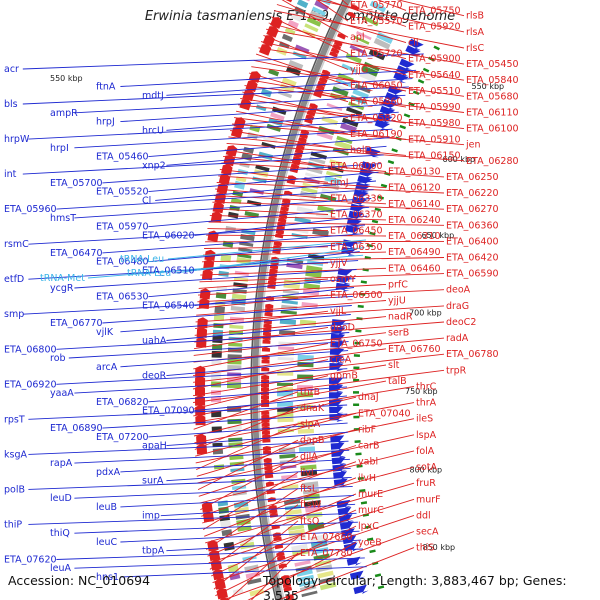  Describe the element at coordinates (342, 327) in the screenshot. I see `feature-label-right: deoD` at that location.